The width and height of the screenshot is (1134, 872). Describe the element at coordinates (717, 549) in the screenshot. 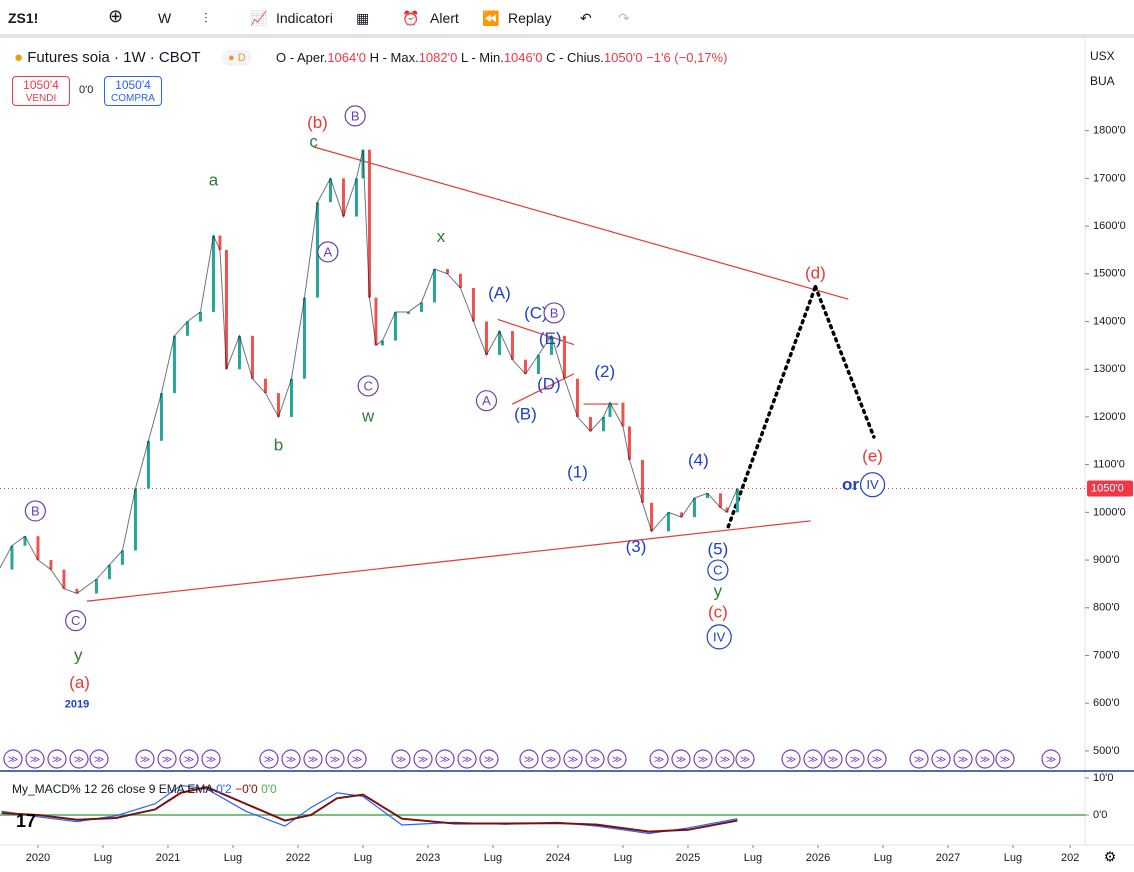

I see `wave-label: (5)` at that location.